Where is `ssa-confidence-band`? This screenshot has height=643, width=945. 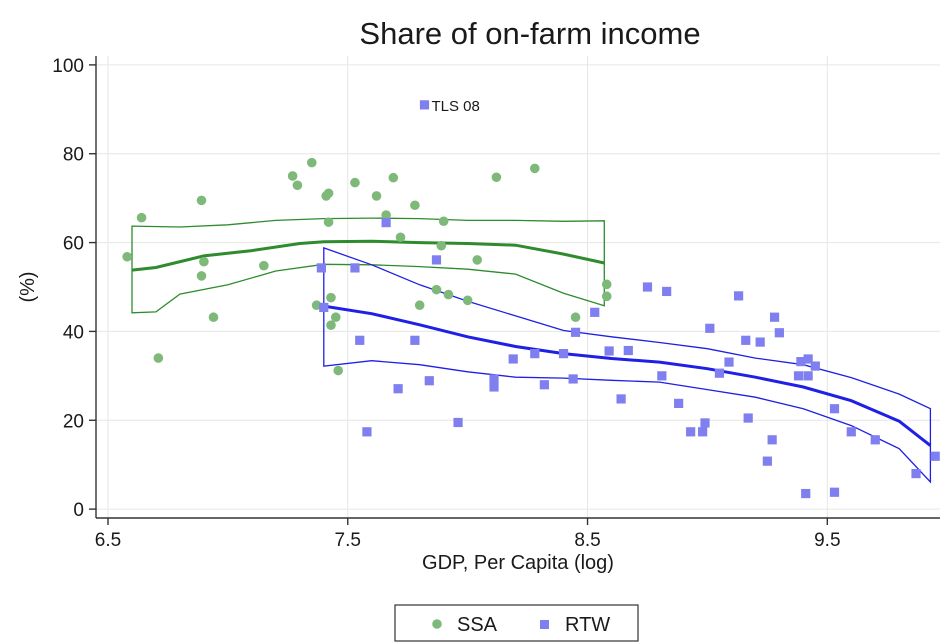 ssa-confidence-band is located at coordinates (368, 265).